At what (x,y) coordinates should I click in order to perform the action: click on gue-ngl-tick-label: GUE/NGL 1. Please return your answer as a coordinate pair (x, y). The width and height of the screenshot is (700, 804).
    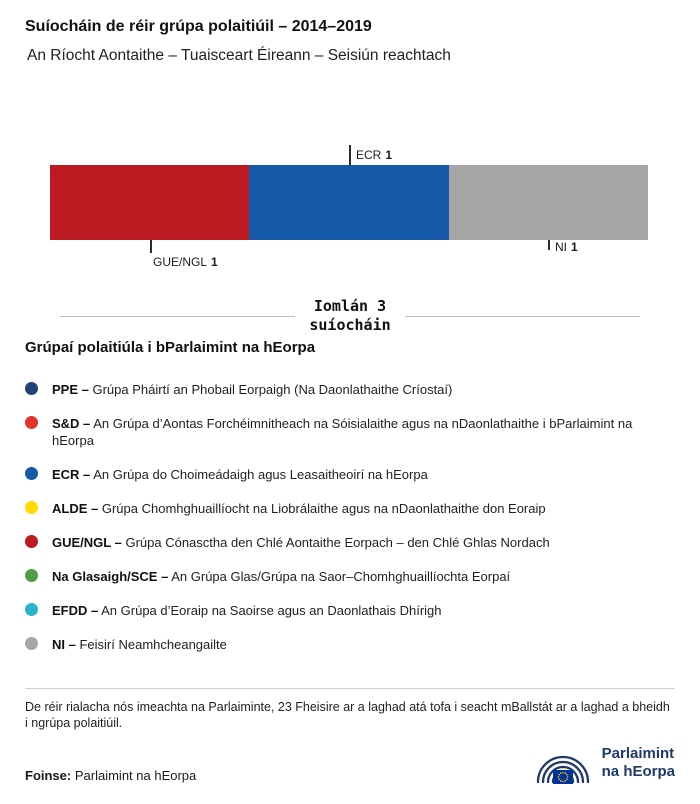
    Looking at the image, I should click on (185, 262).